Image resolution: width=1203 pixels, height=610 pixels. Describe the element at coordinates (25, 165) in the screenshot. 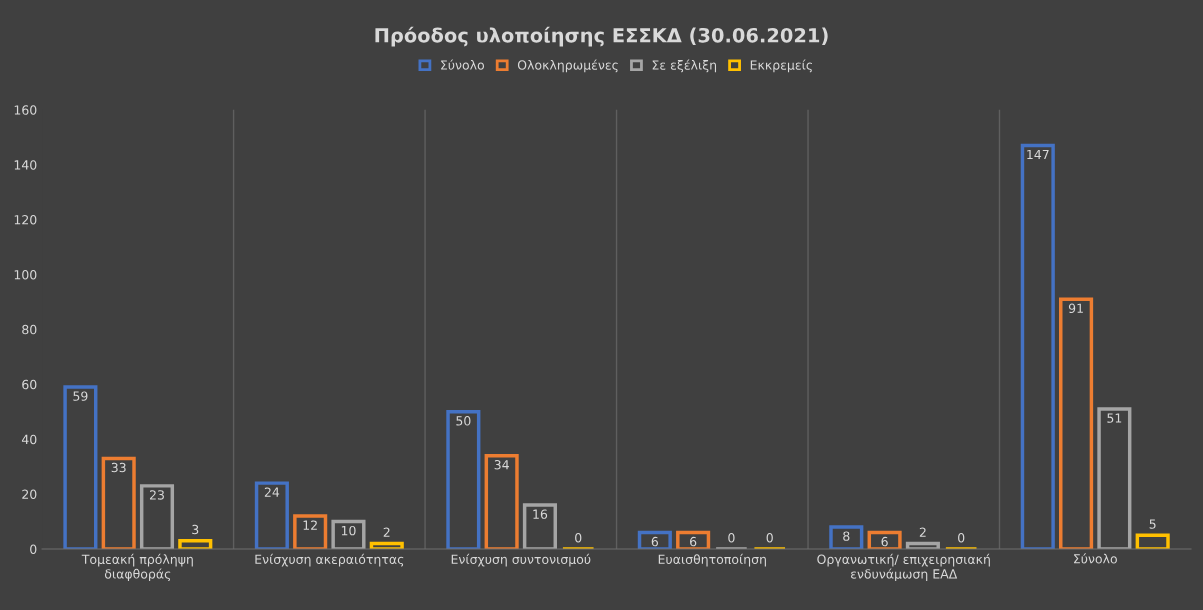

I see `y-tick-label: 140` at that location.